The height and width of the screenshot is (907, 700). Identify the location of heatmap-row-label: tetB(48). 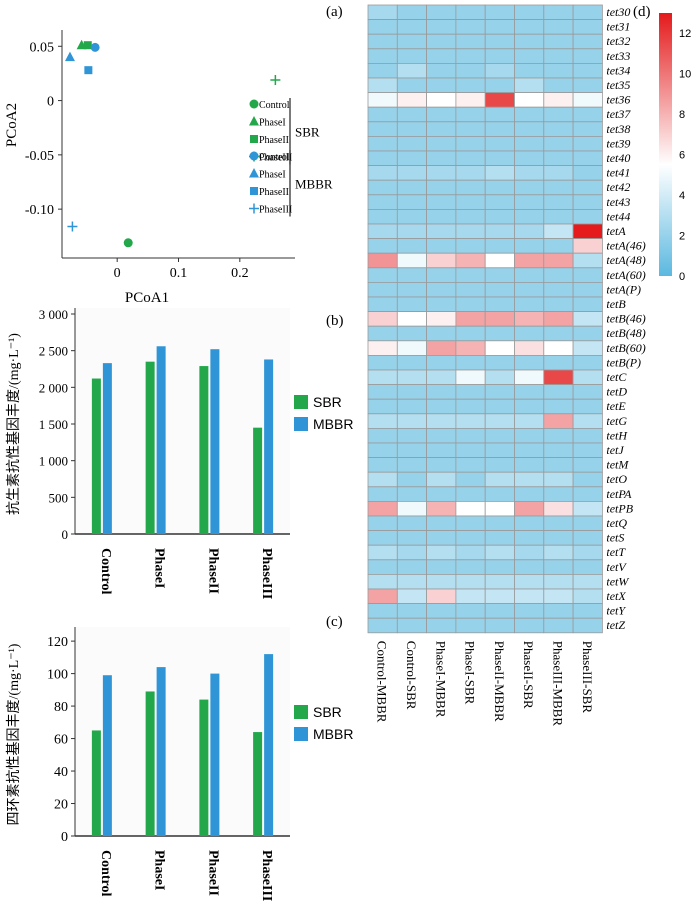
(625, 333).